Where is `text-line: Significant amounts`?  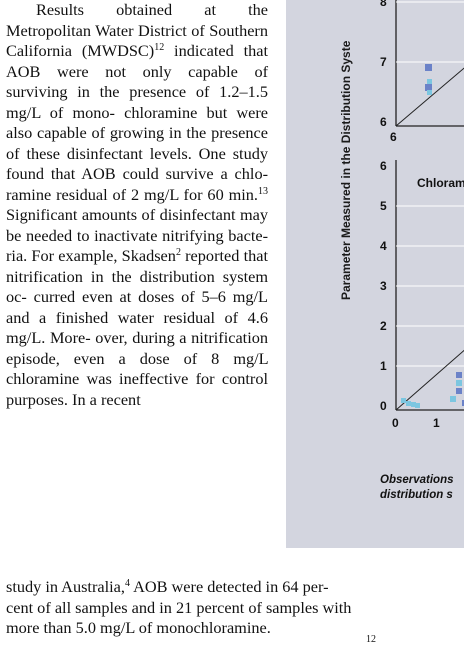 text-line: Significant amounts is located at coordinates (72, 214).